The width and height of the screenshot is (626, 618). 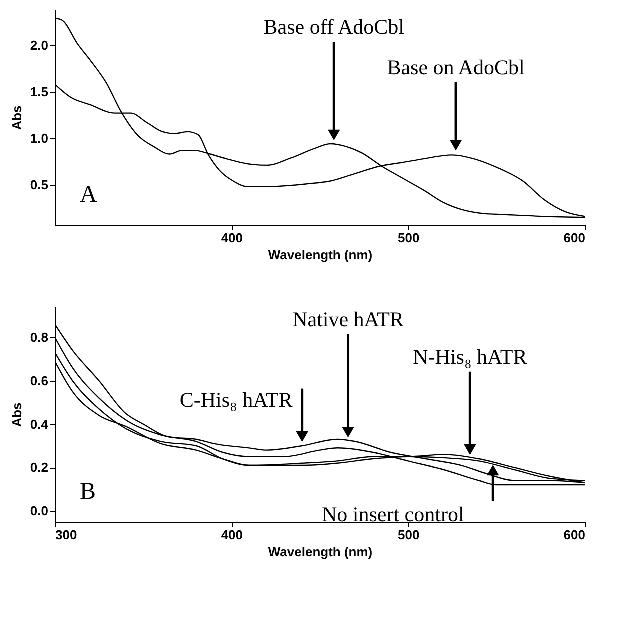 I want to click on annotation: A, so click(x=89, y=195).